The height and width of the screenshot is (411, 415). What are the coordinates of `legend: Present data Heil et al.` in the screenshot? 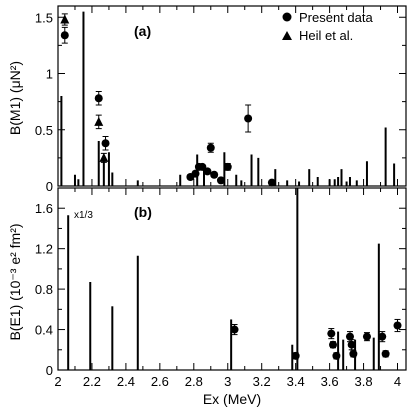 It's located at (327, 26).